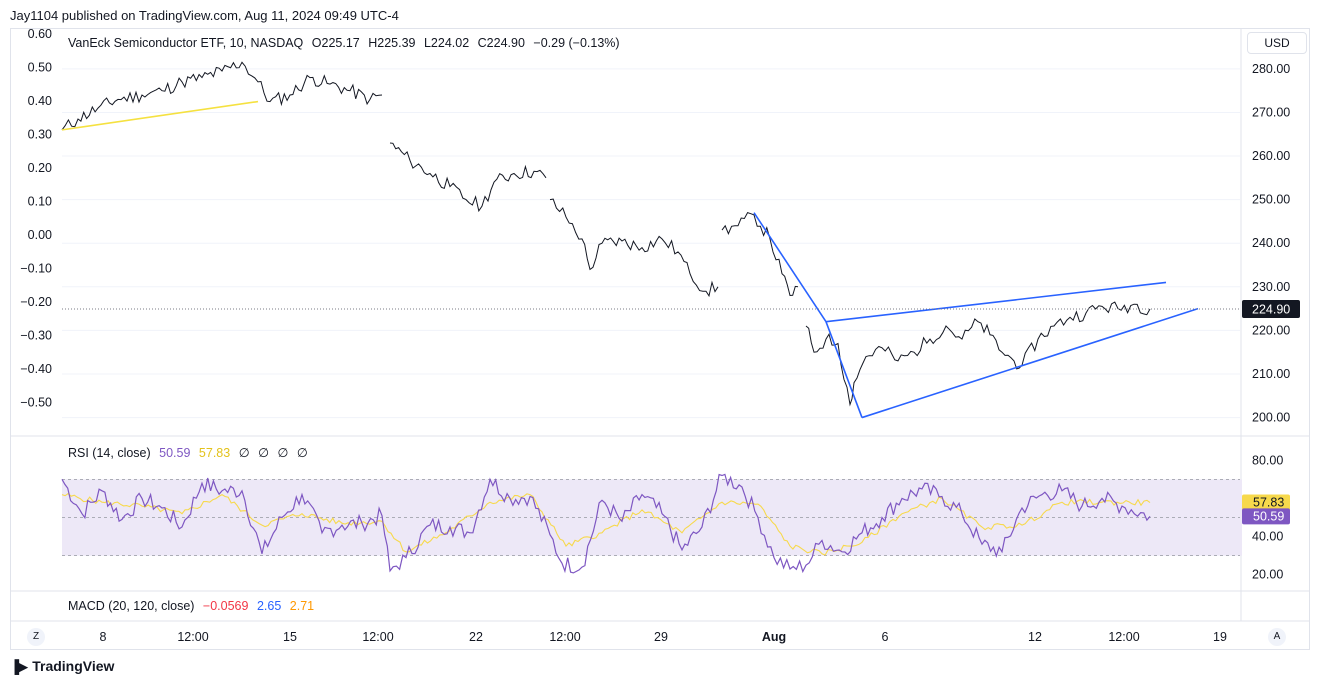  Describe the element at coordinates (290, 637) in the screenshot. I see `time-tick-label: 15` at that location.